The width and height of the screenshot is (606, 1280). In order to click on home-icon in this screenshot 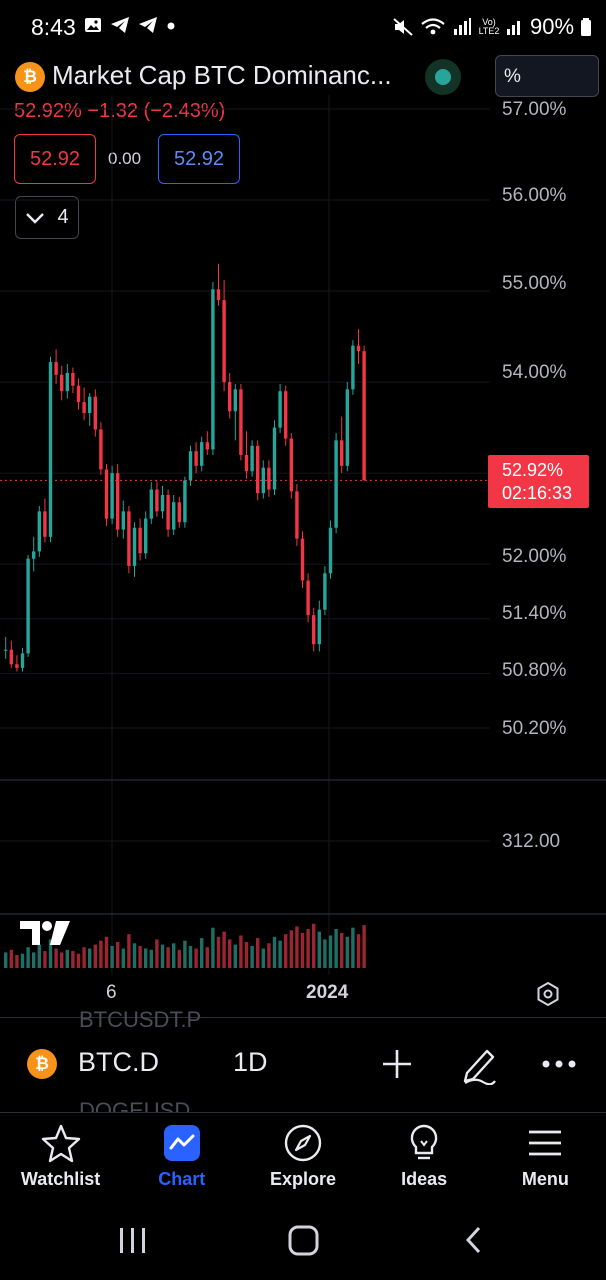, I will do `click(303, 1240)`.